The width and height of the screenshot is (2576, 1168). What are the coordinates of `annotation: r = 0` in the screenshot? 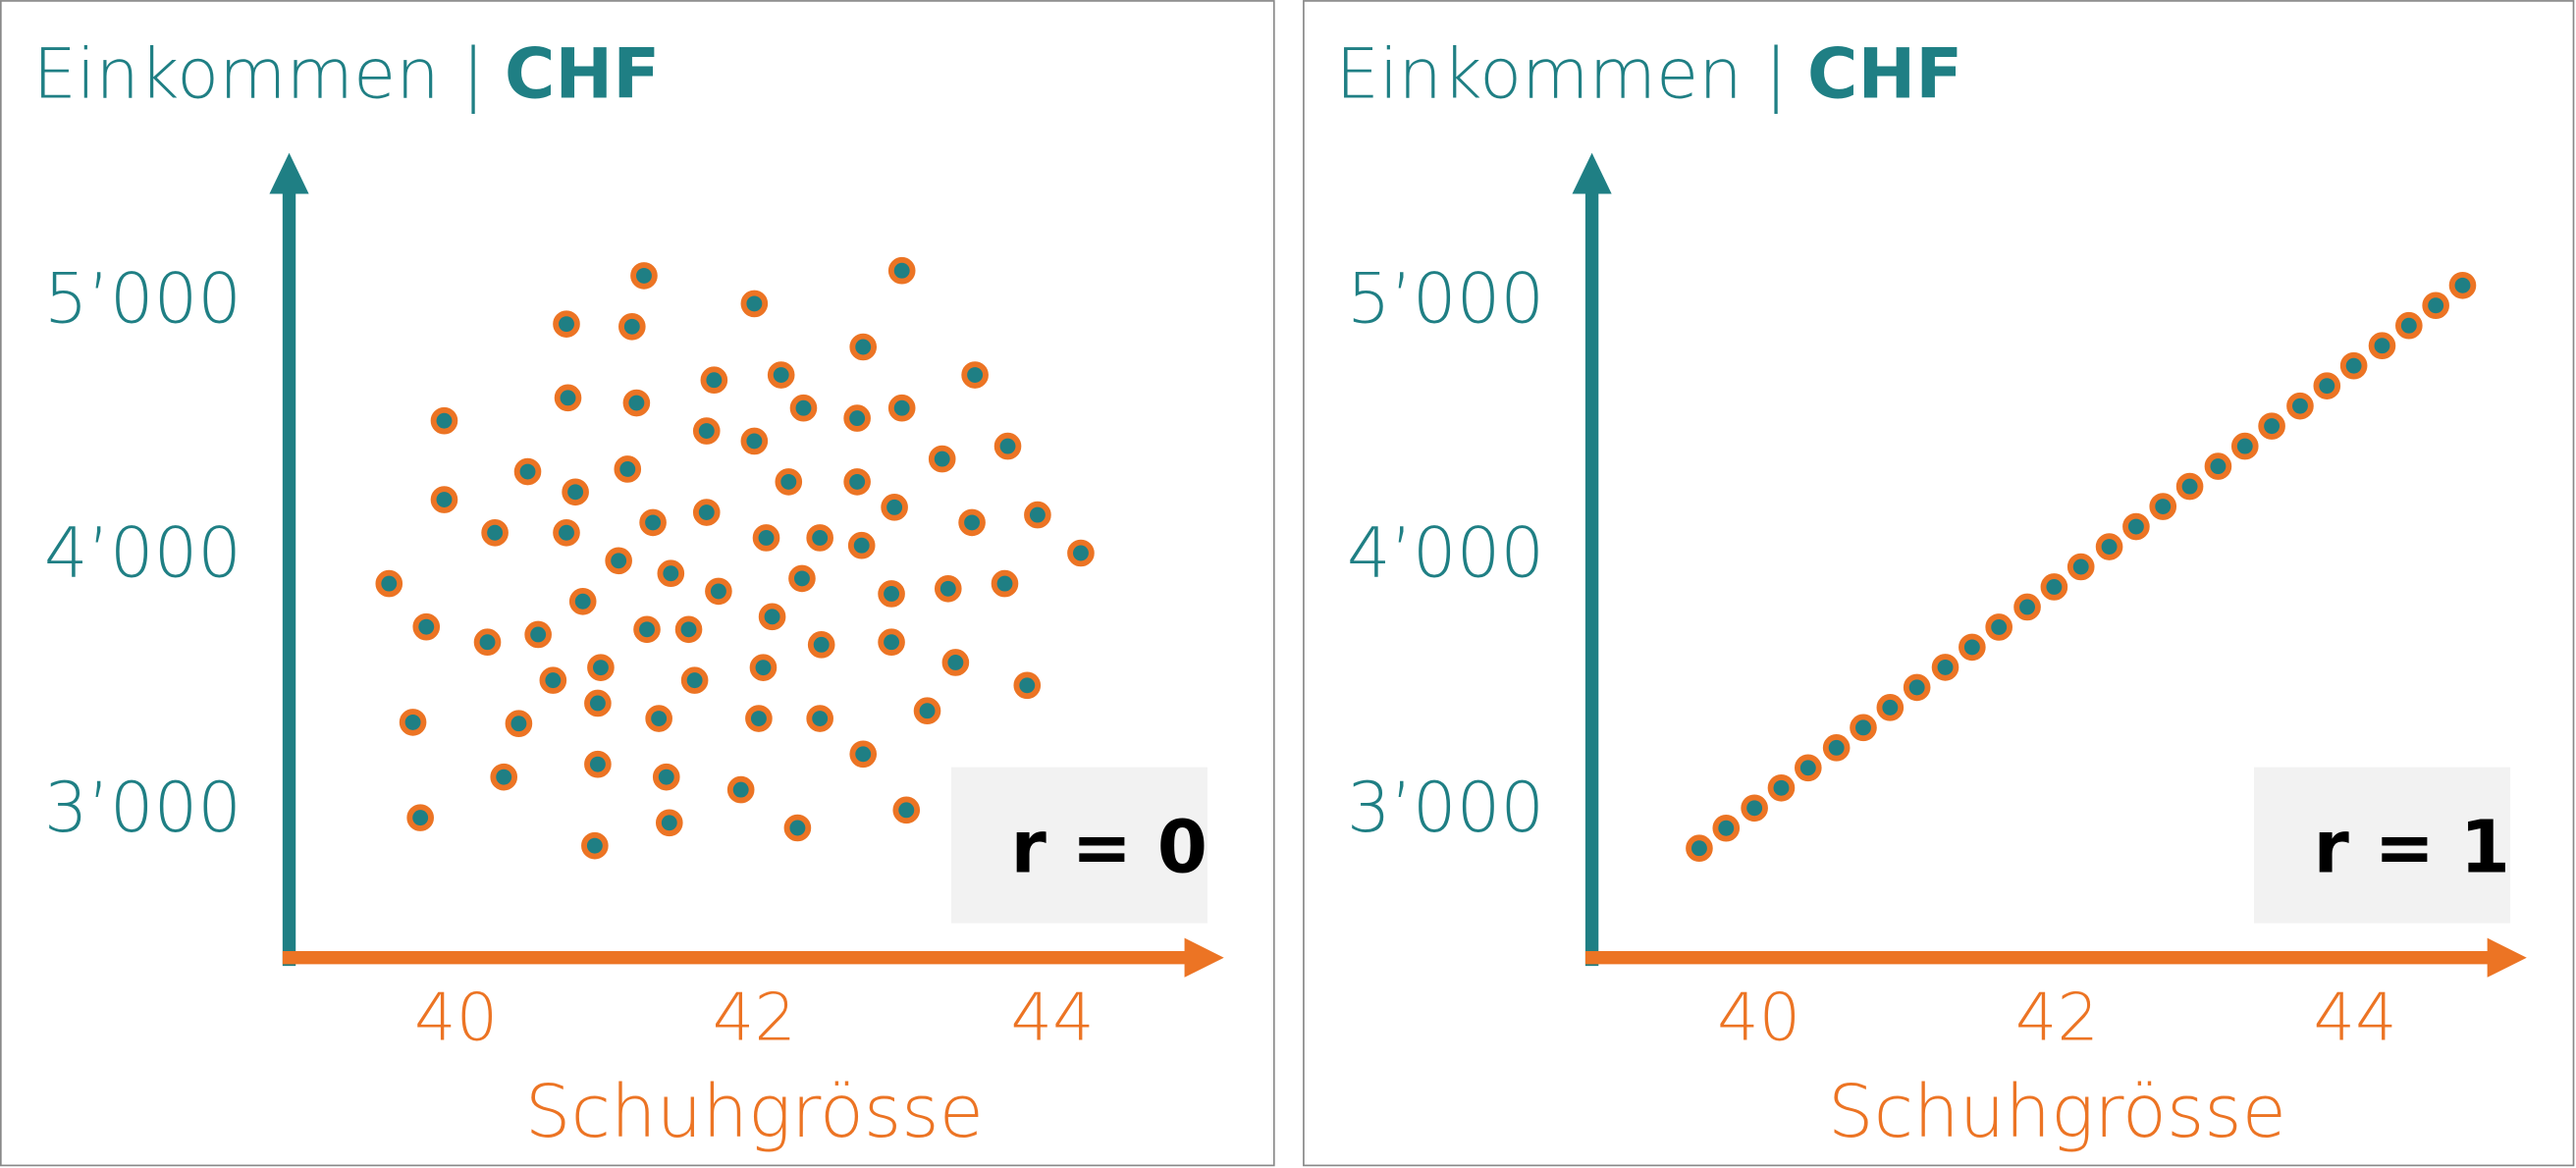 It's located at (1109, 848).